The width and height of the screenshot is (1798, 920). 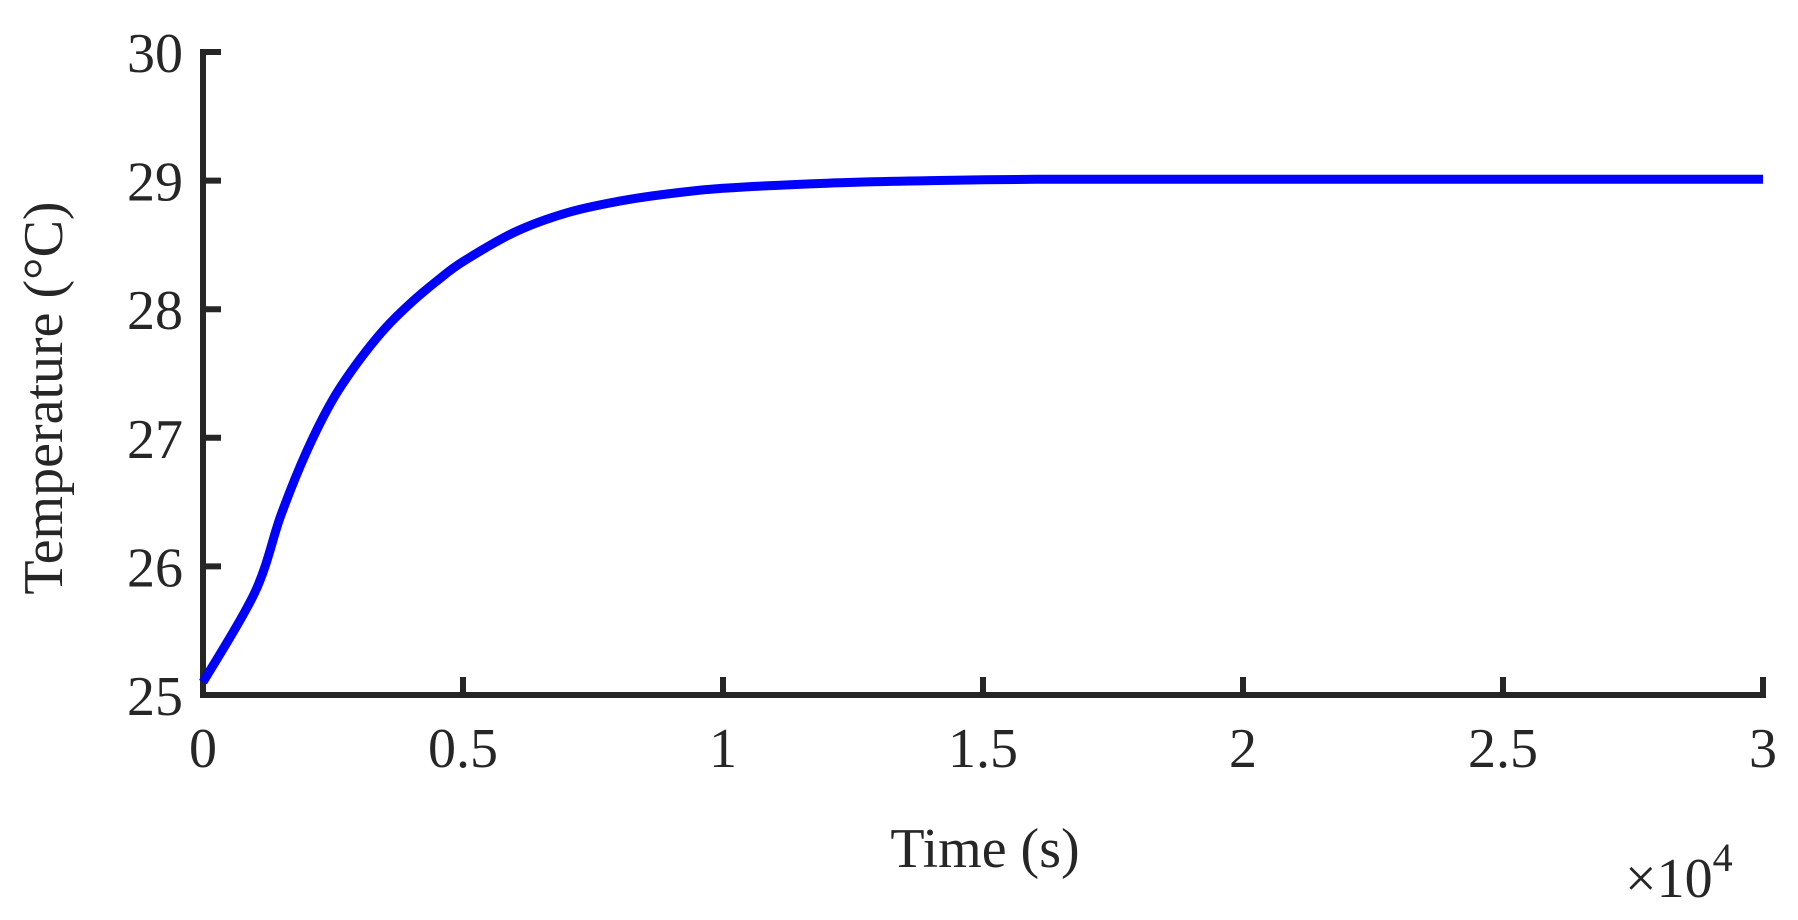 I want to click on x-tick-label: 3, so click(x=1763, y=749).